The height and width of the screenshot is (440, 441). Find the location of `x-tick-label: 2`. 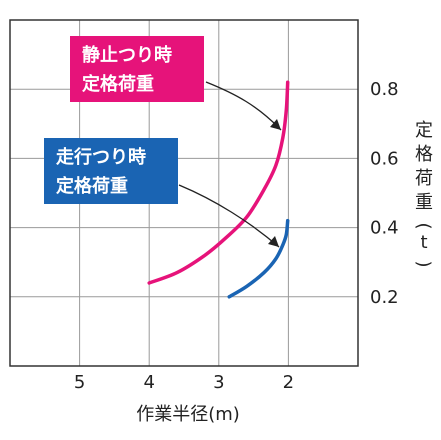

x-tick-label: 2 is located at coordinates (288, 382).